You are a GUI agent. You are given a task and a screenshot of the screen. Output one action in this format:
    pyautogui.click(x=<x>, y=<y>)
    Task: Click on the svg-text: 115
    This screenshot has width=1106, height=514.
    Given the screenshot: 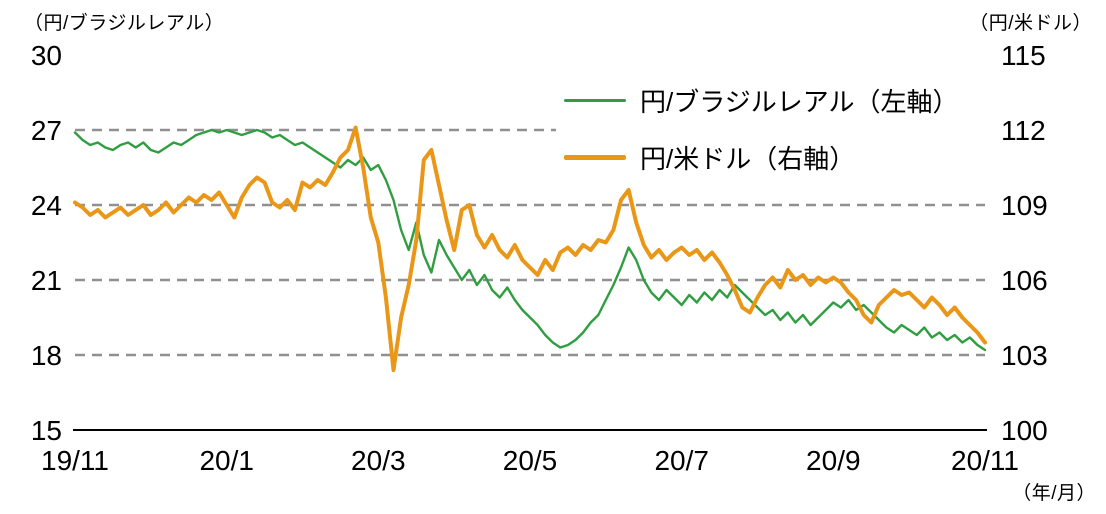 What is the action you would take?
    pyautogui.click(x=1023, y=55)
    